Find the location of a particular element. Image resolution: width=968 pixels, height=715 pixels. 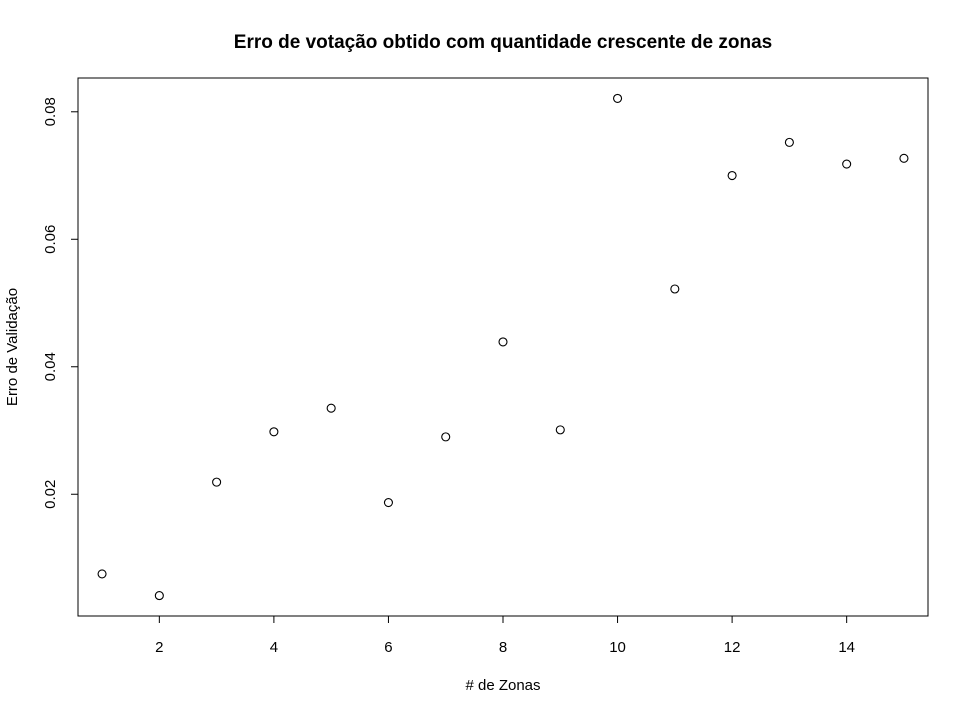

y-axis: 0.02 0.04 0.06 0.08 is located at coordinates (60, 303).